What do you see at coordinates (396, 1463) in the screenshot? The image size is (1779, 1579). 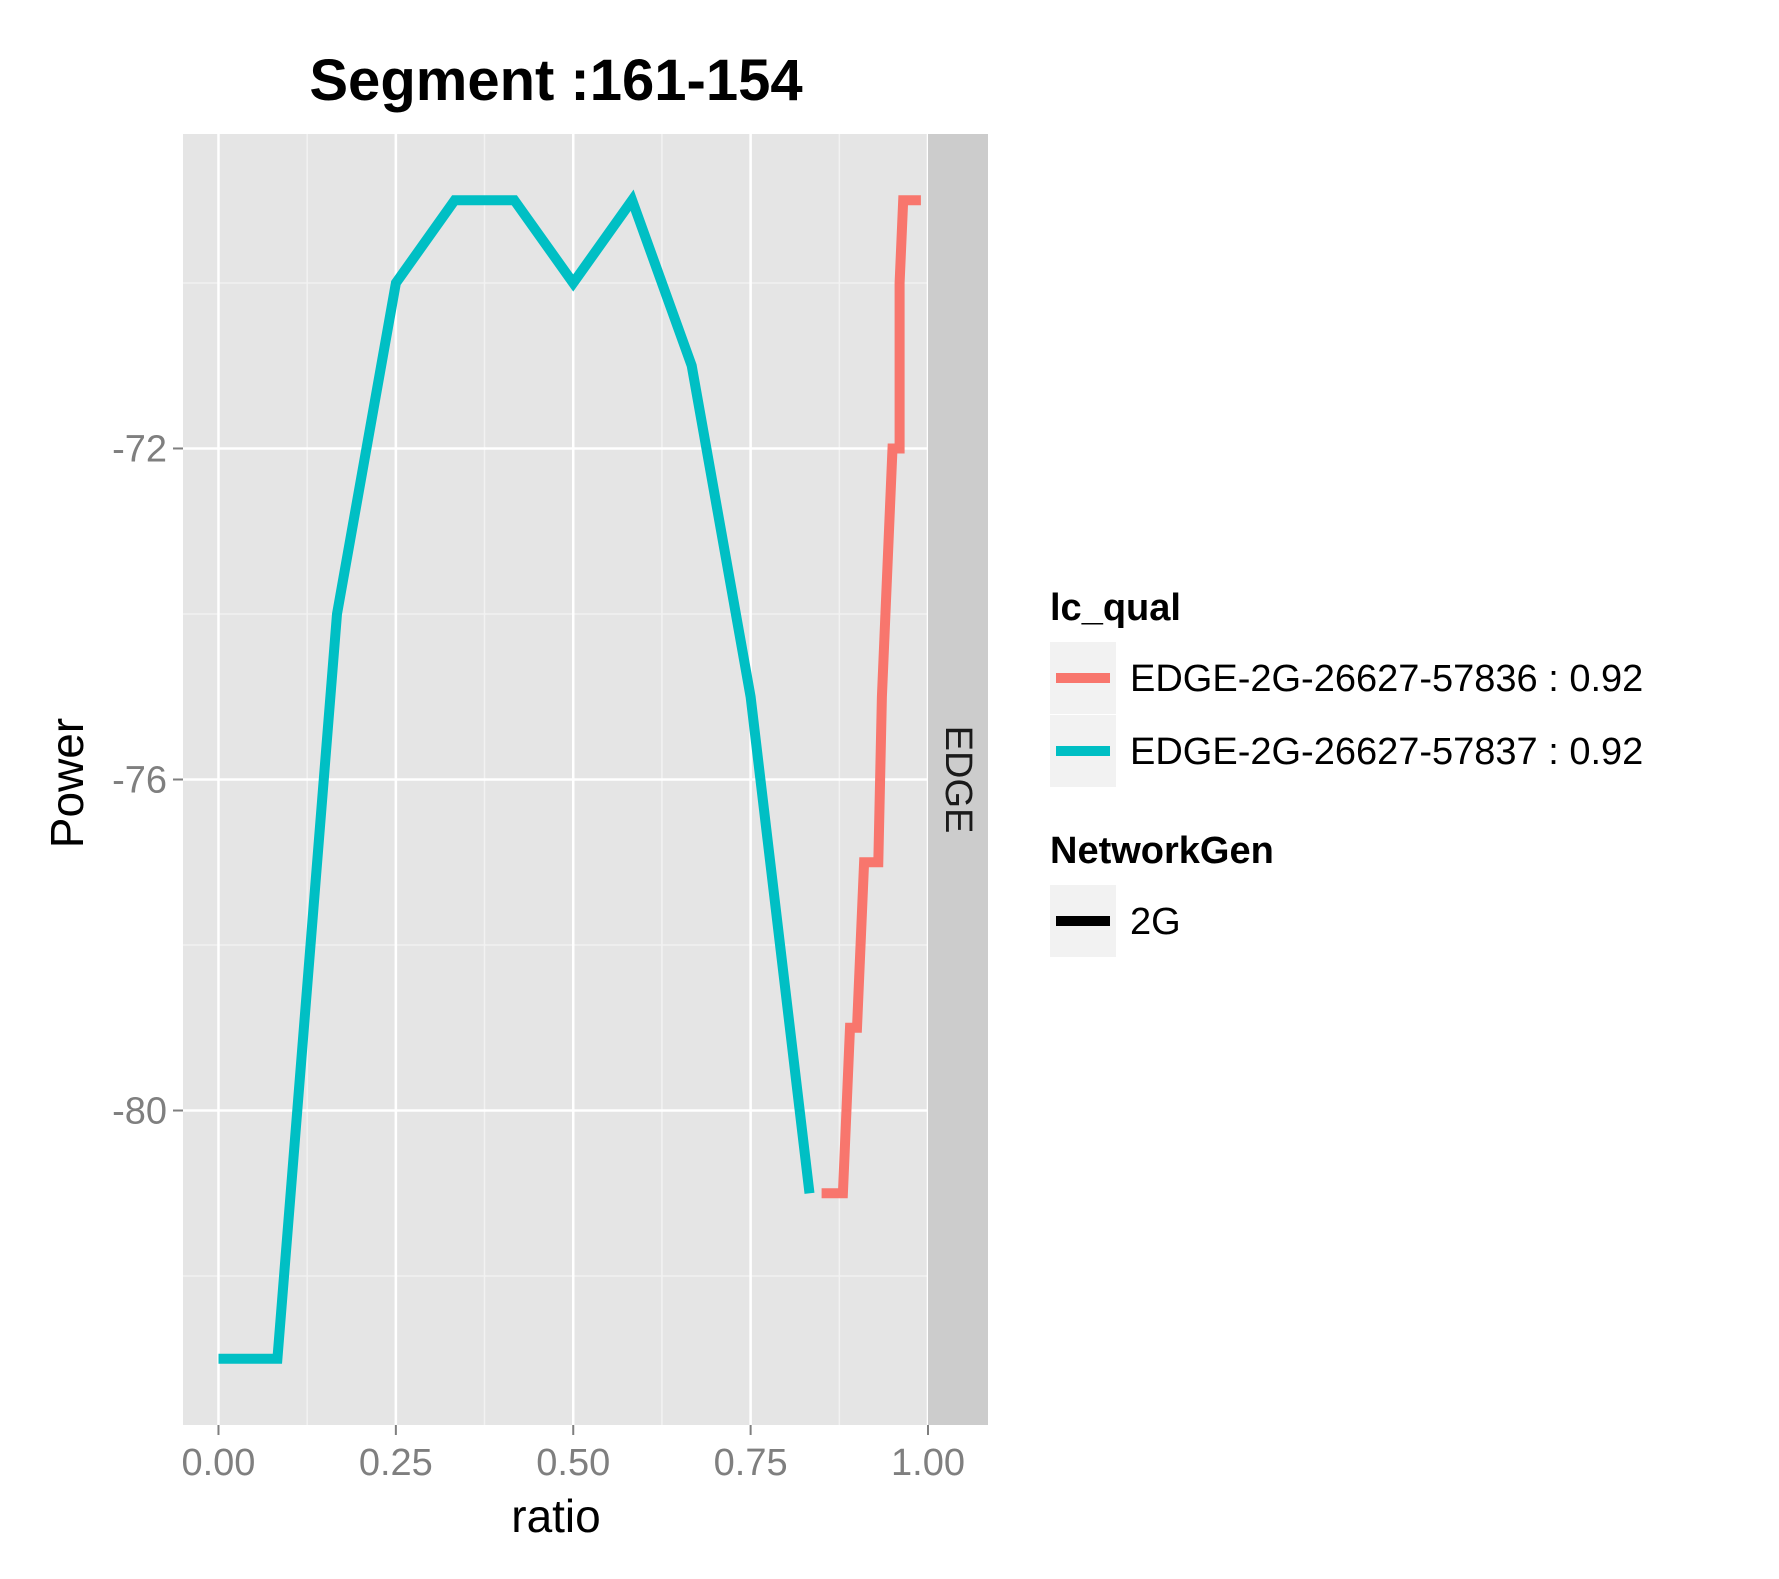 I see `x-tick-label: 0.25` at bounding box center [396, 1463].